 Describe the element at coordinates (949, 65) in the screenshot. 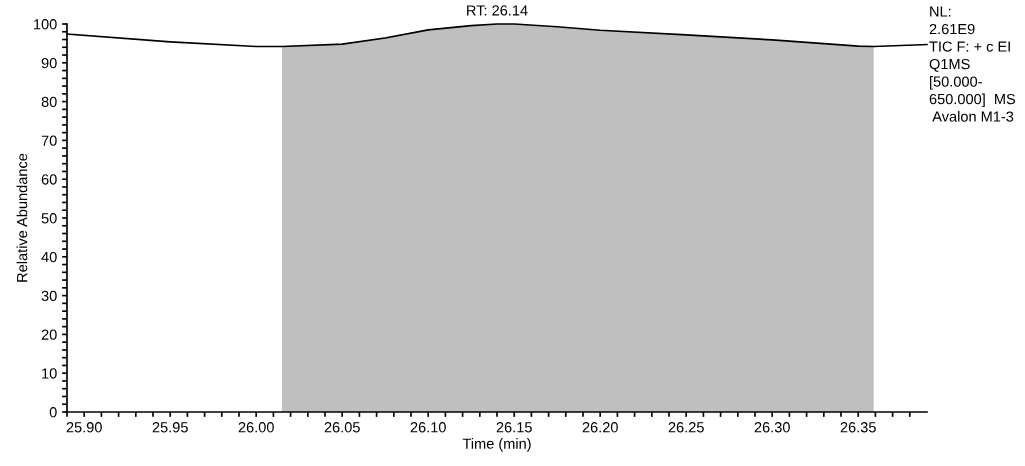

I see `text: Q1MS` at that location.